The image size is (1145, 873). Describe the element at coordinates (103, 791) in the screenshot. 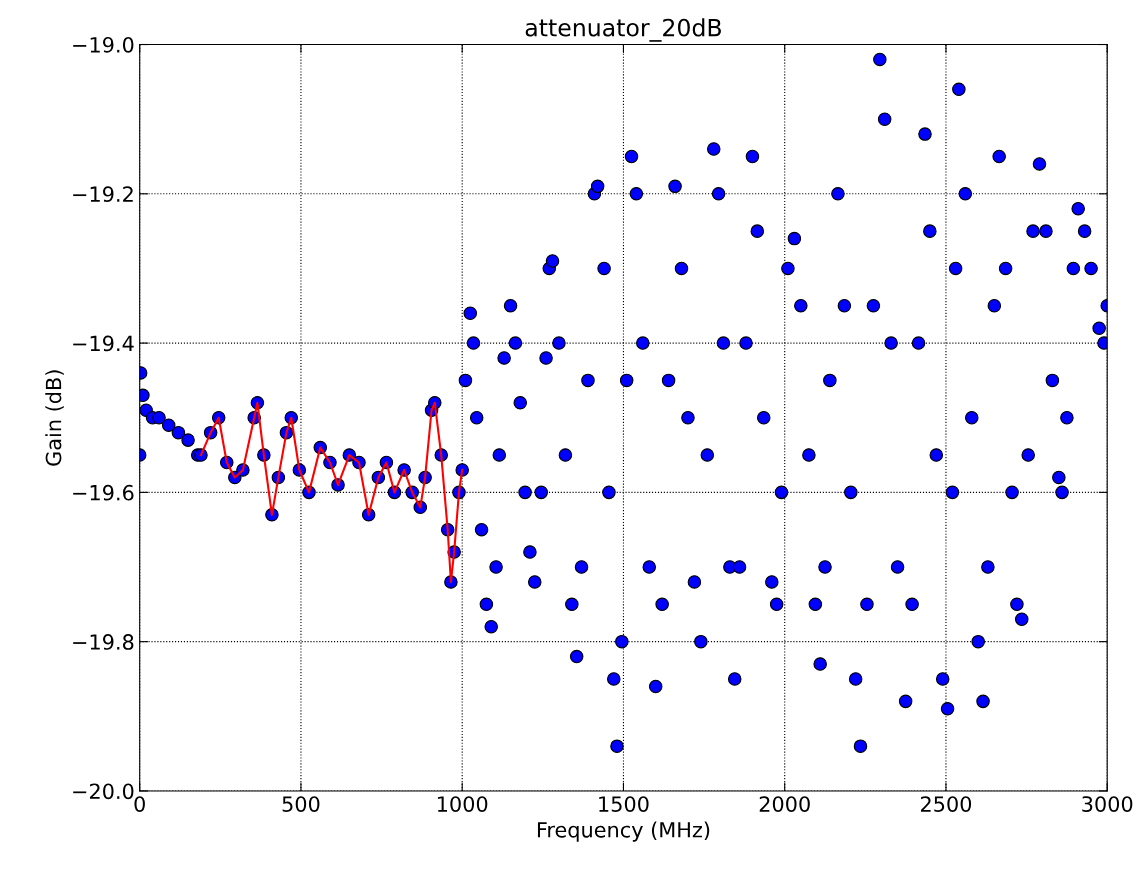

I see `y-tick-label: −20.0` at that location.